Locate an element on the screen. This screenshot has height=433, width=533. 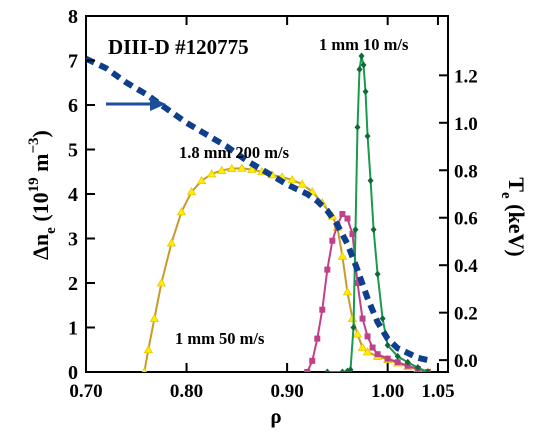
ylabel-left-part: −3 is located at coordinates (34, 145).